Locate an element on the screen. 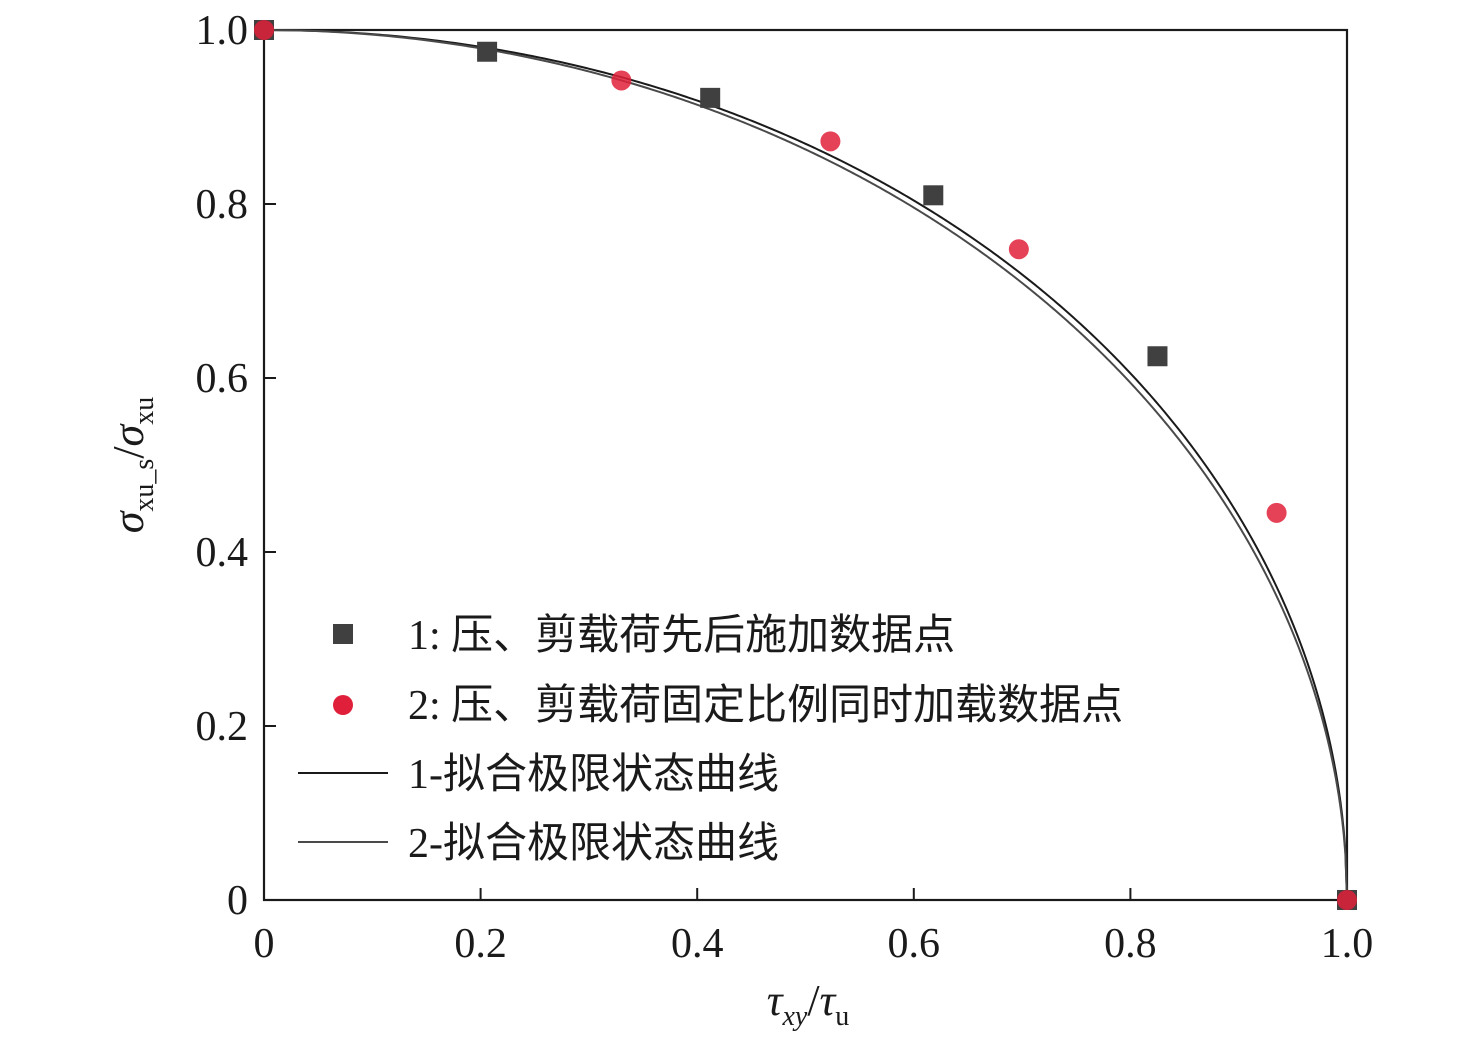  legend-entry-series-3: 1-拟合极限状态曲线 is located at coordinates (538, 775).